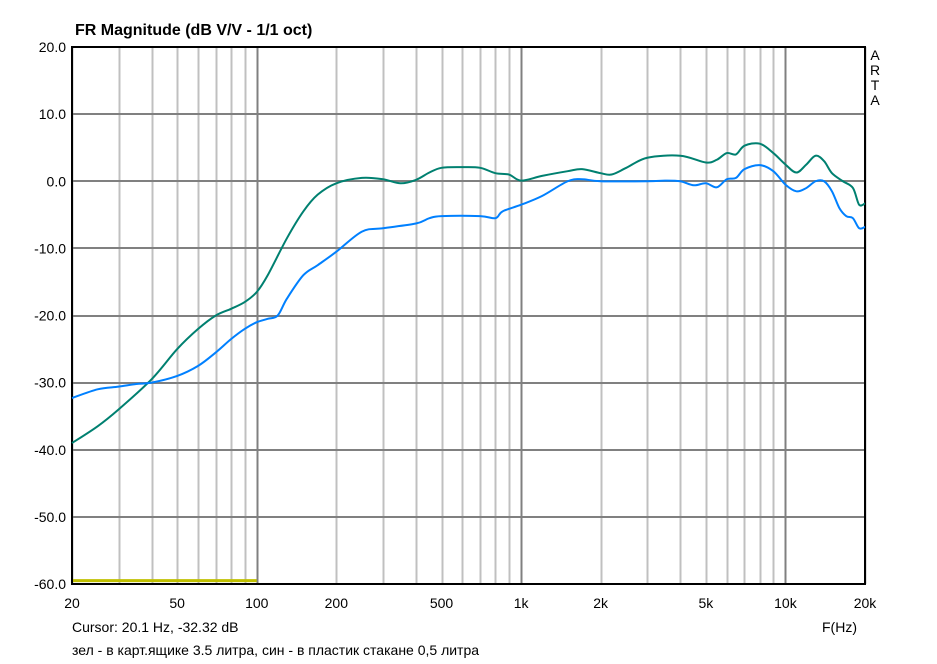 This screenshot has width=937, height=664. I want to click on x-tick-label: 10k, so click(786, 603).